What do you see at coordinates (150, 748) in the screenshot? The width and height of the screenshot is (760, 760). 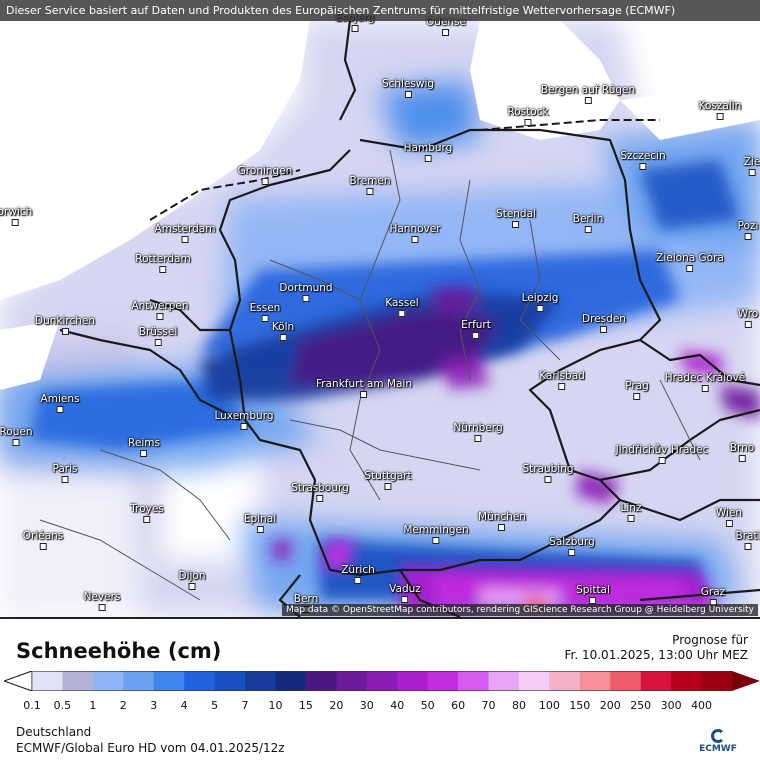 I see `model-label: ECMWF/Global Euro HD vom 04.01.2025/12z` at bounding box center [150, 748].